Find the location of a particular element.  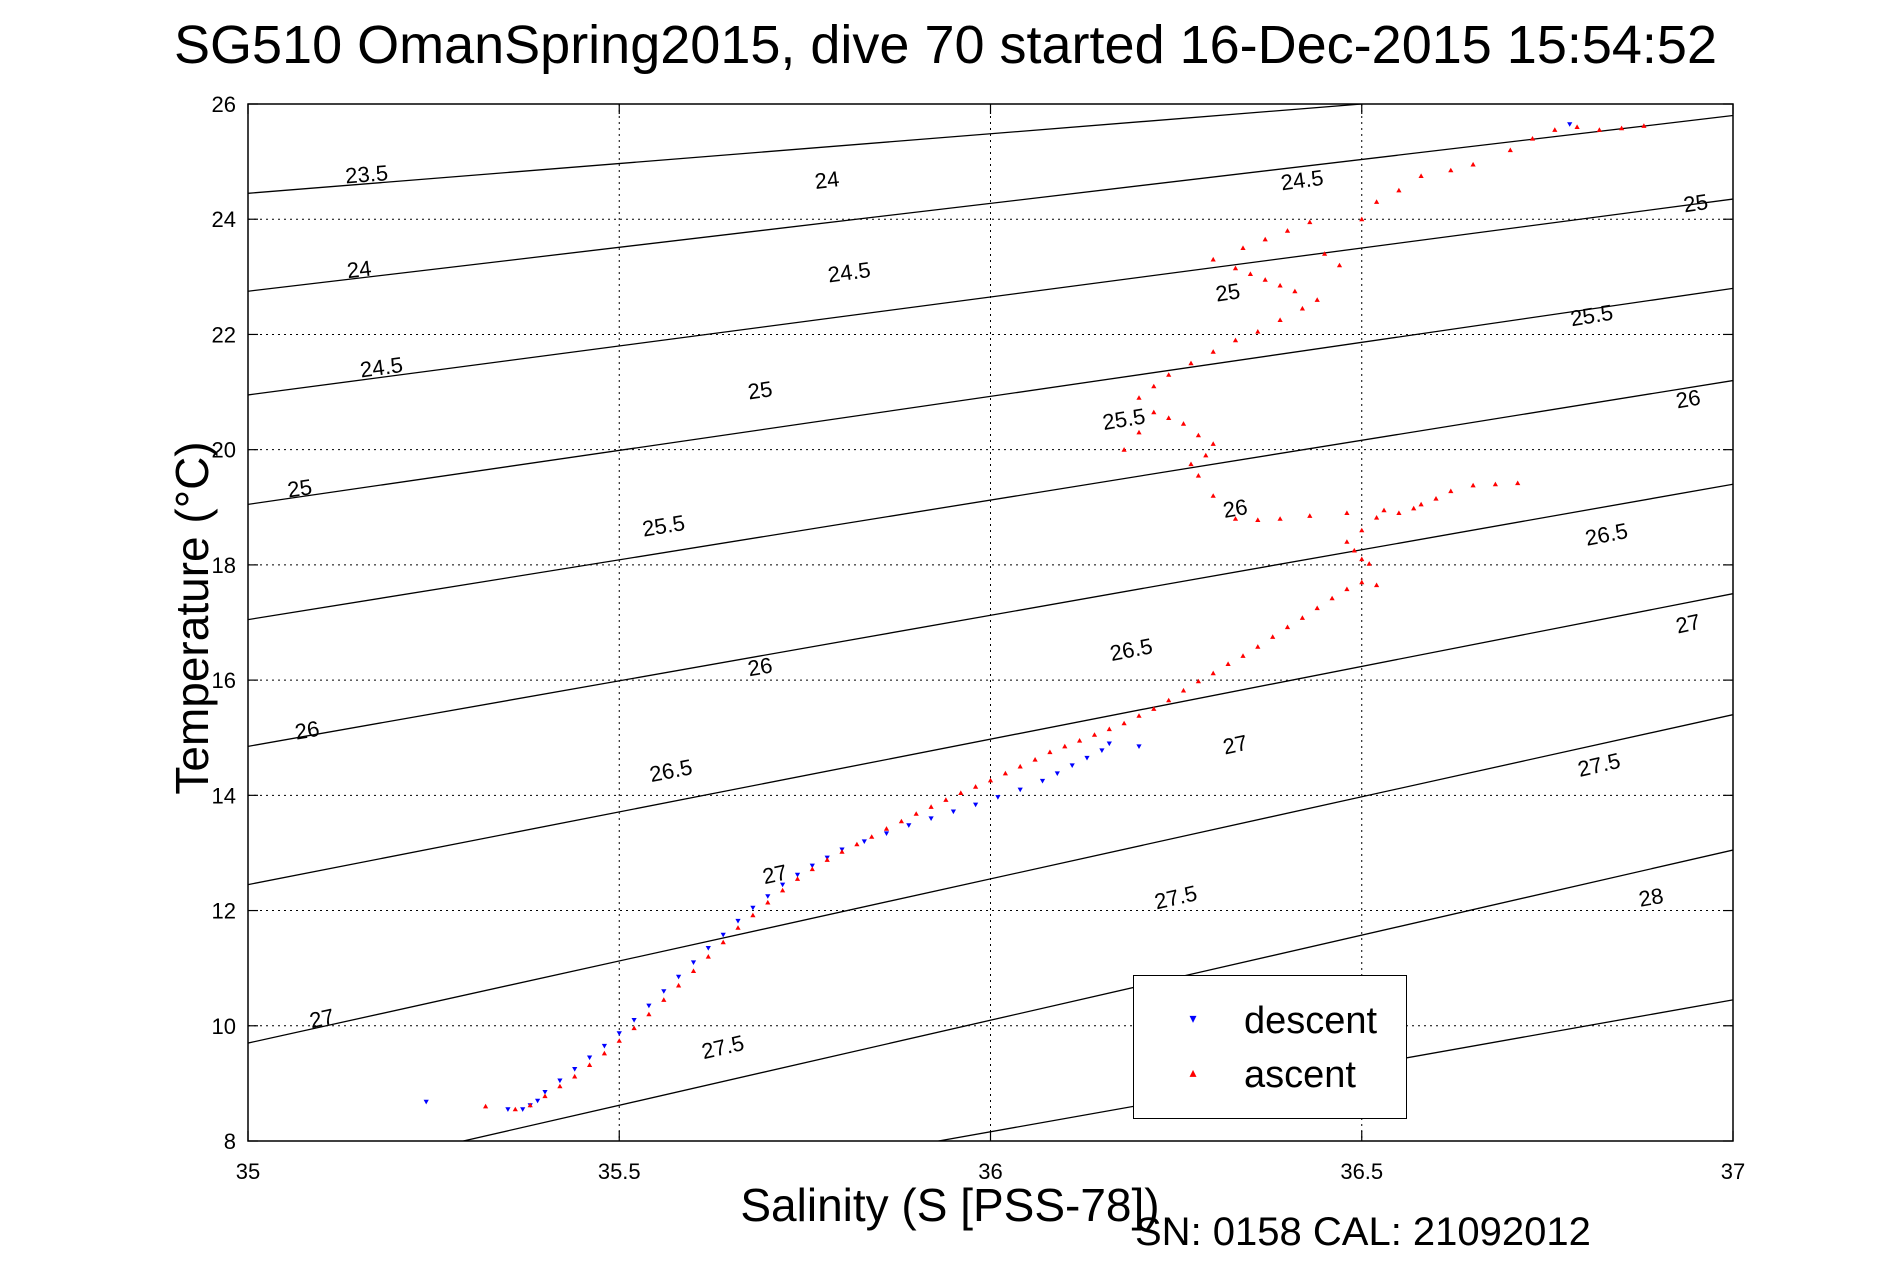

x-tick-label: 37 is located at coordinates (1733, 1171).